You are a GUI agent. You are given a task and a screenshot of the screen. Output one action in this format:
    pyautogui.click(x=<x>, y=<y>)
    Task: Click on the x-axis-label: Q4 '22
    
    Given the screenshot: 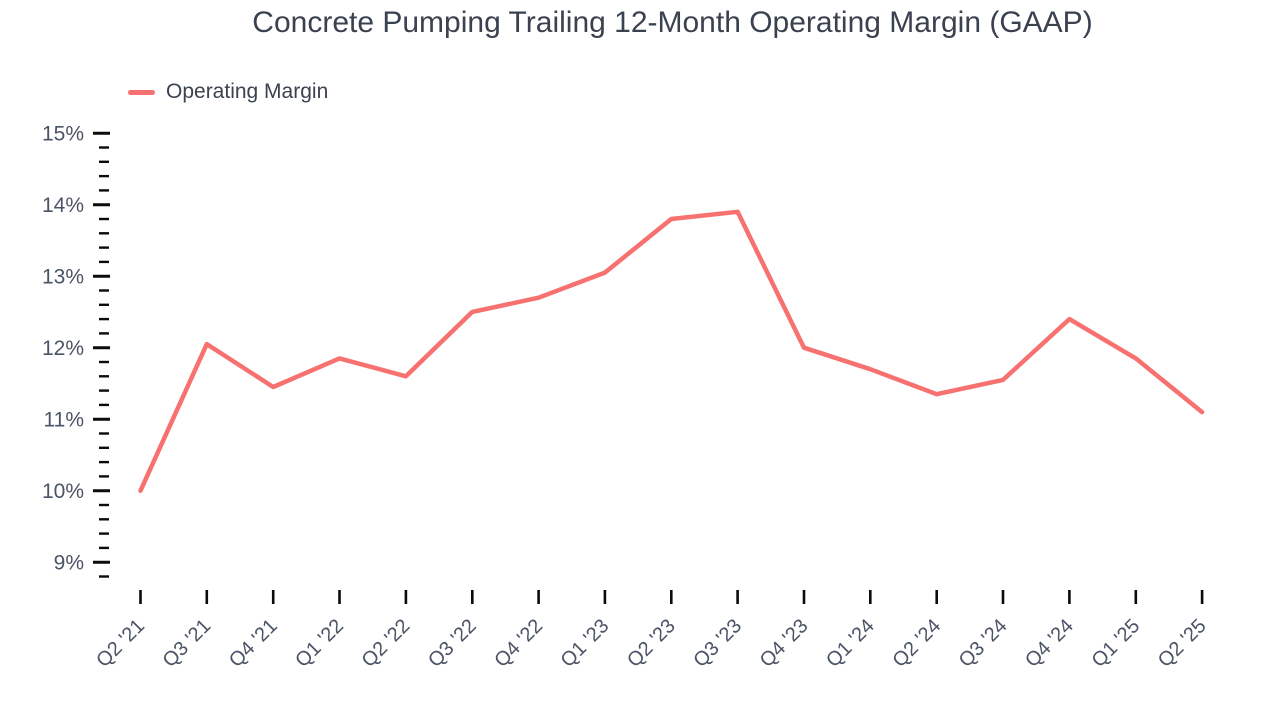 What is the action you would take?
    pyautogui.click(x=518, y=643)
    